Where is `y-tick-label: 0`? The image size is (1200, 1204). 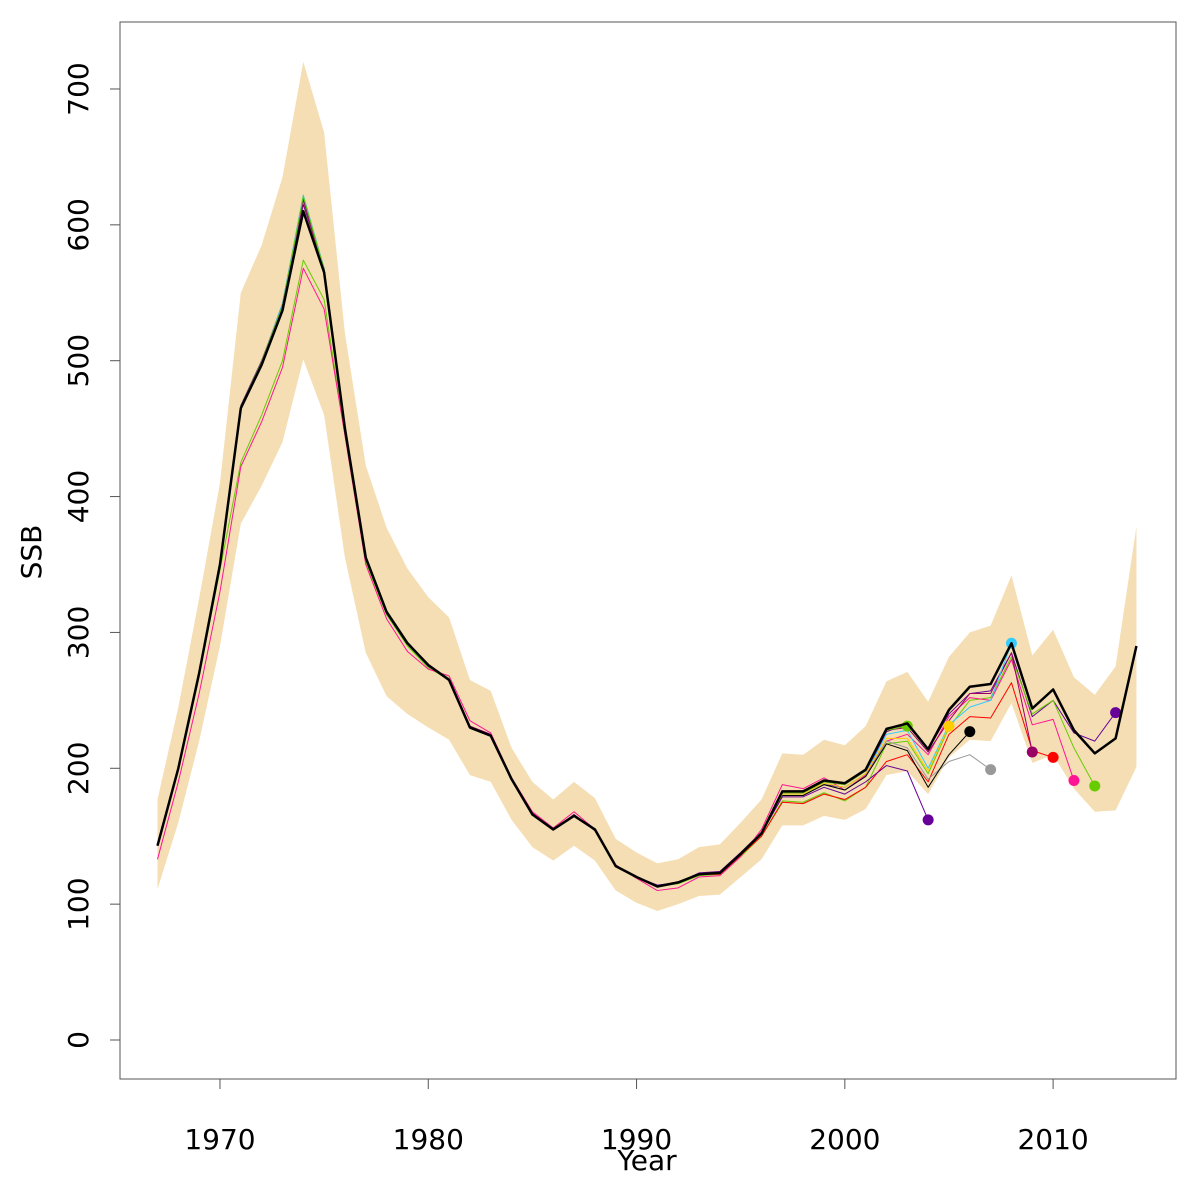
y-tick-label: 0 is located at coordinates (78, 1040).